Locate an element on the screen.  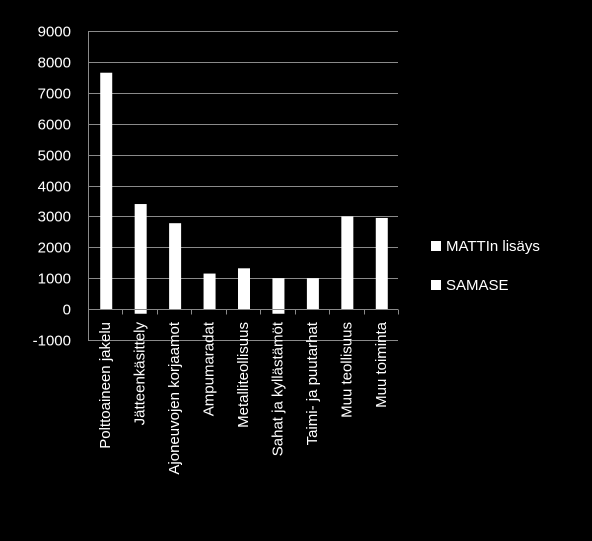
y-tick-label: 4000 is located at coordinates (54, 187).